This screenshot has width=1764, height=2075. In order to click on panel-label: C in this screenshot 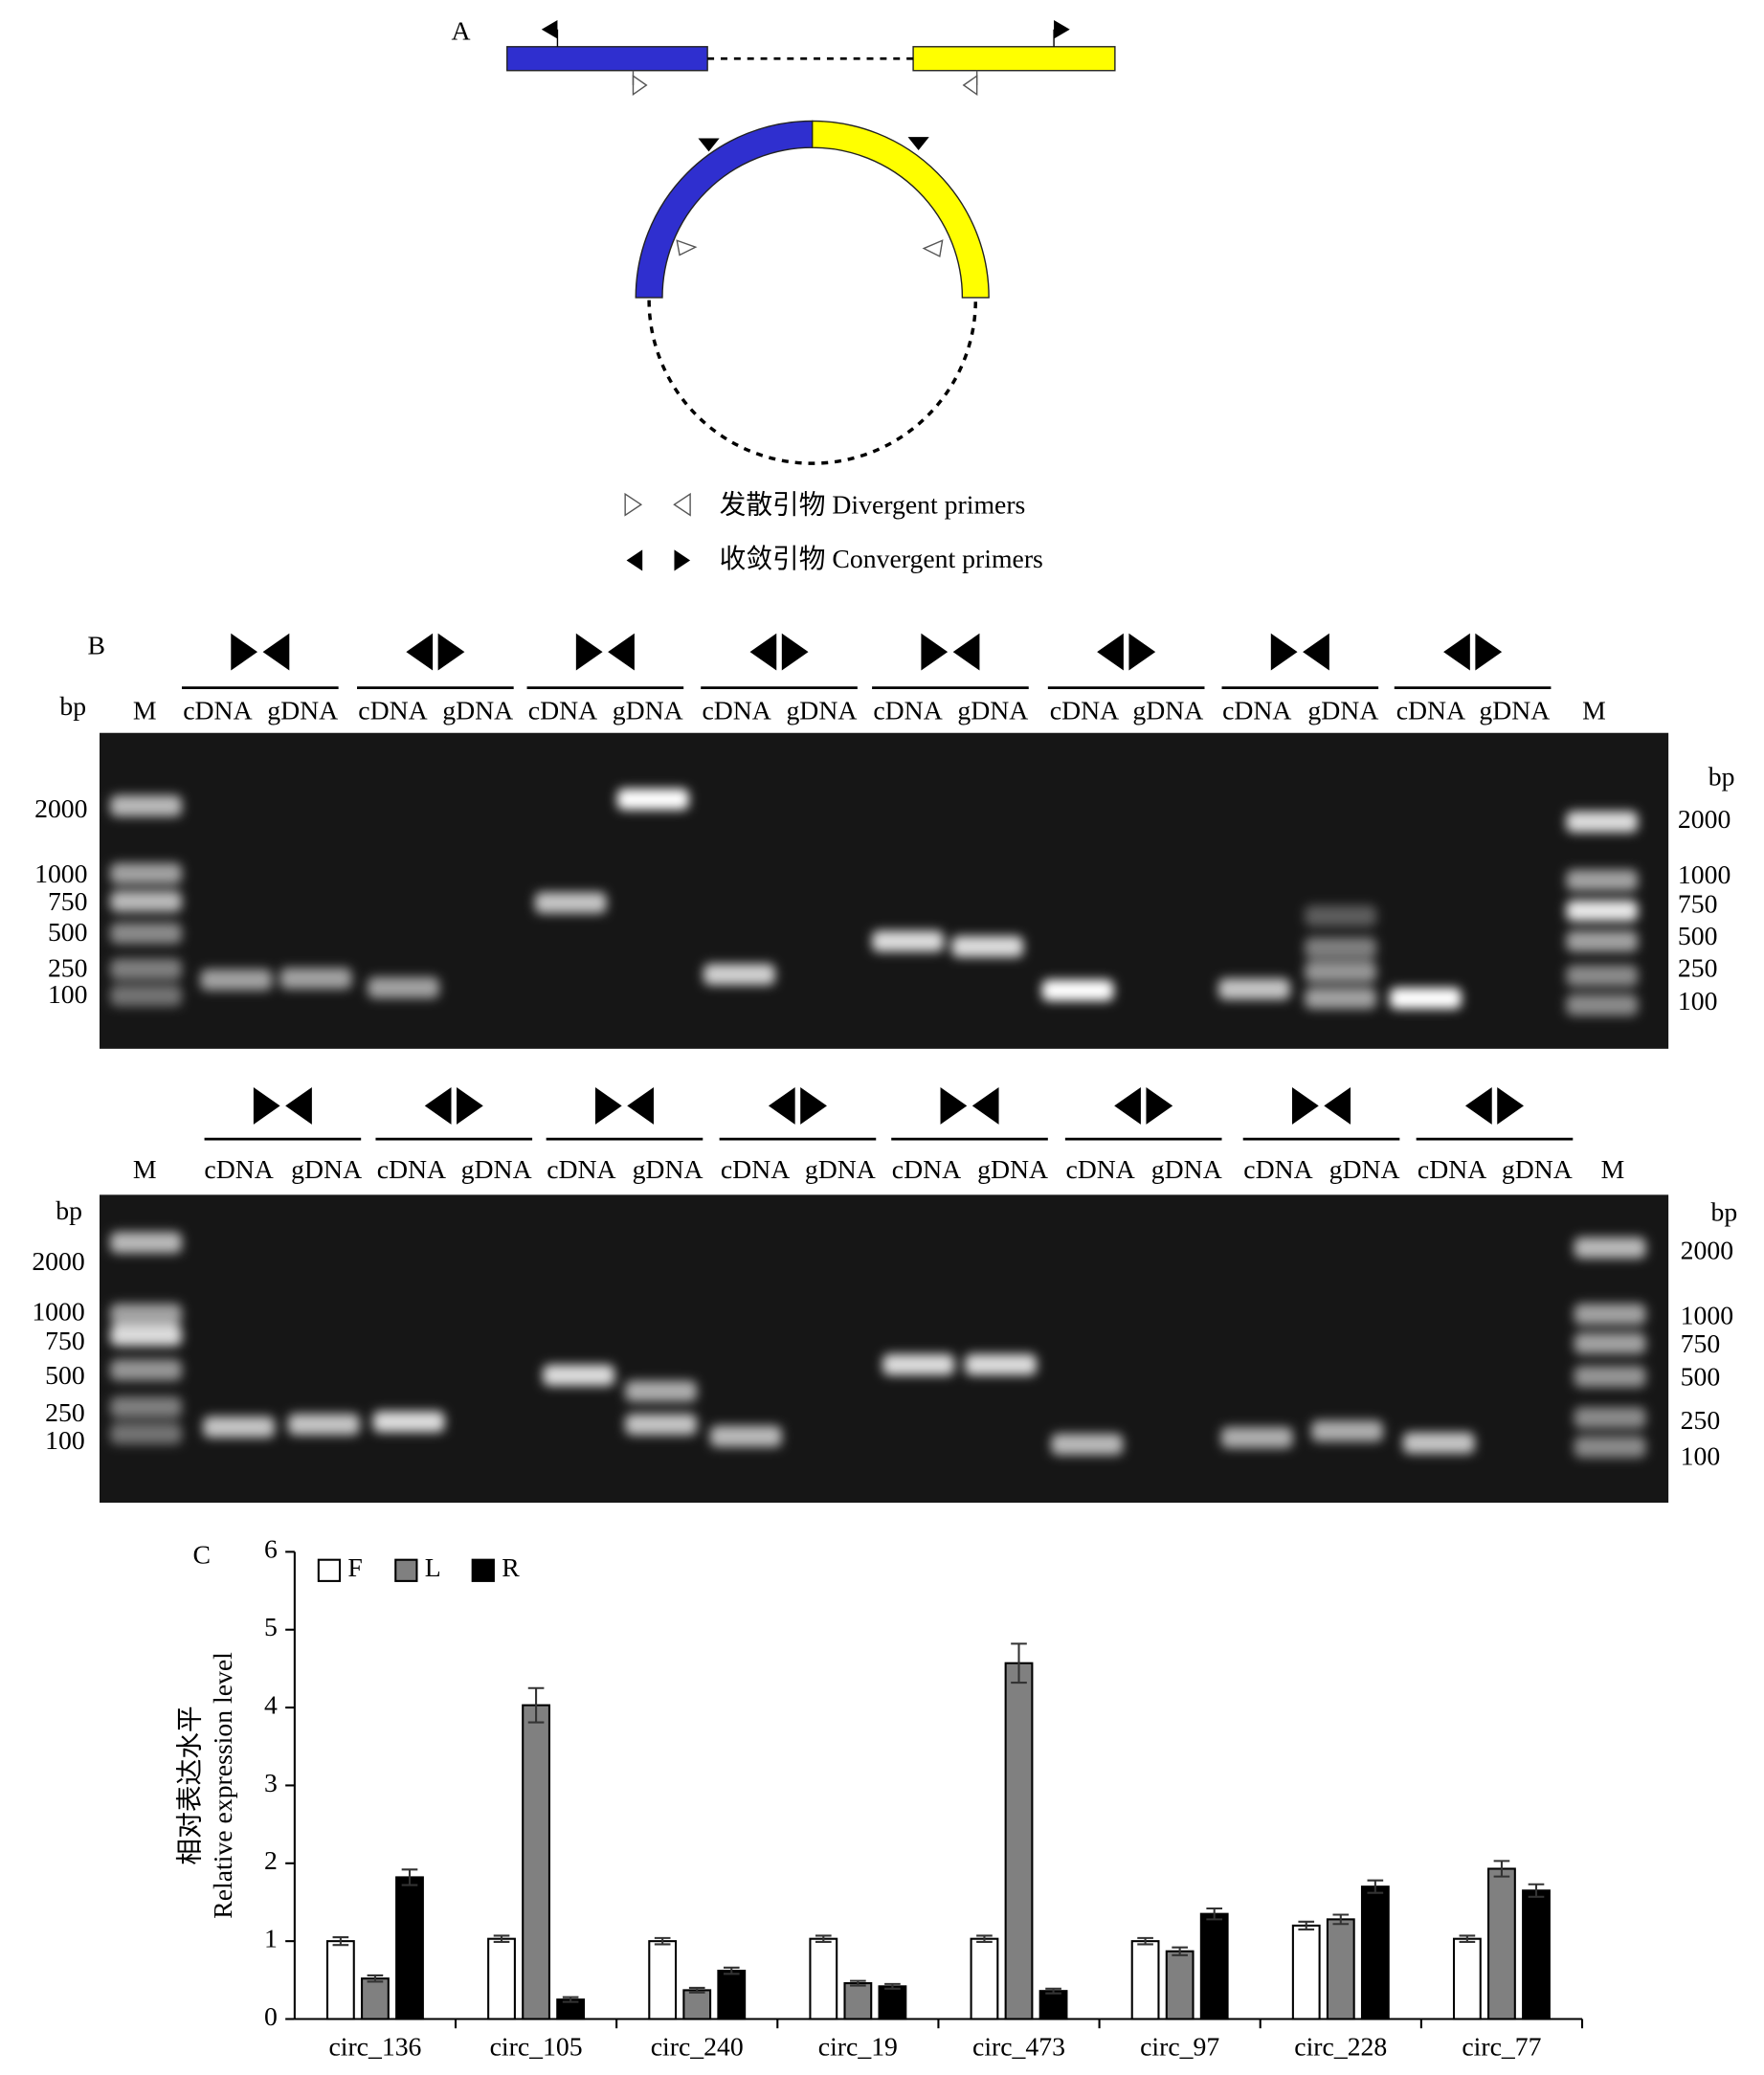, I will do `click(202, 1554)`.